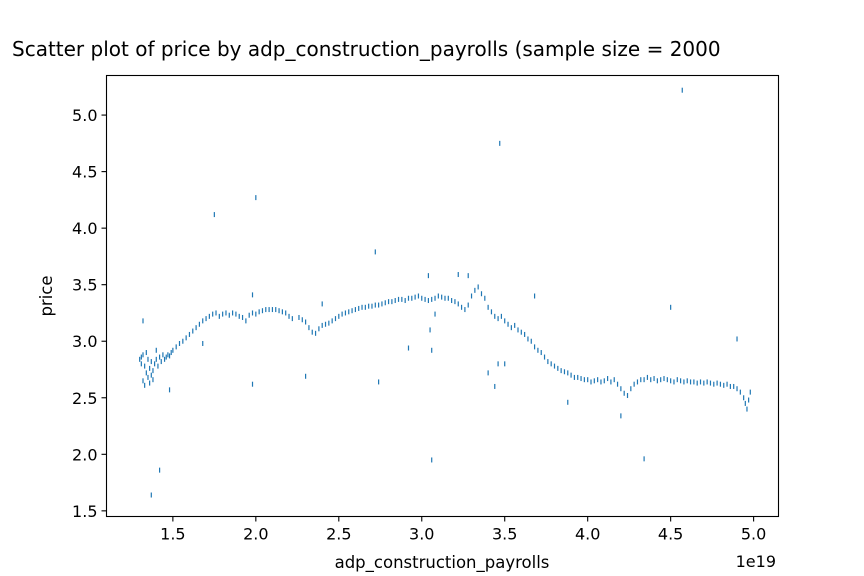 The image size is (864, 576). I want to click on x-tick-label: 2.0, so click(255, 534).